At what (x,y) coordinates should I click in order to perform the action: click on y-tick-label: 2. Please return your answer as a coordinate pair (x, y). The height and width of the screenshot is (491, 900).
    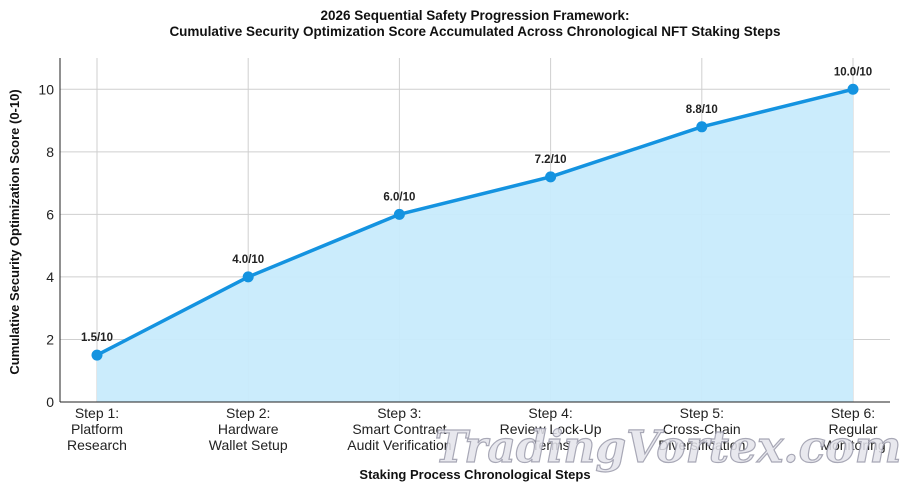
    Looking at the image, I should click on (50, 339).